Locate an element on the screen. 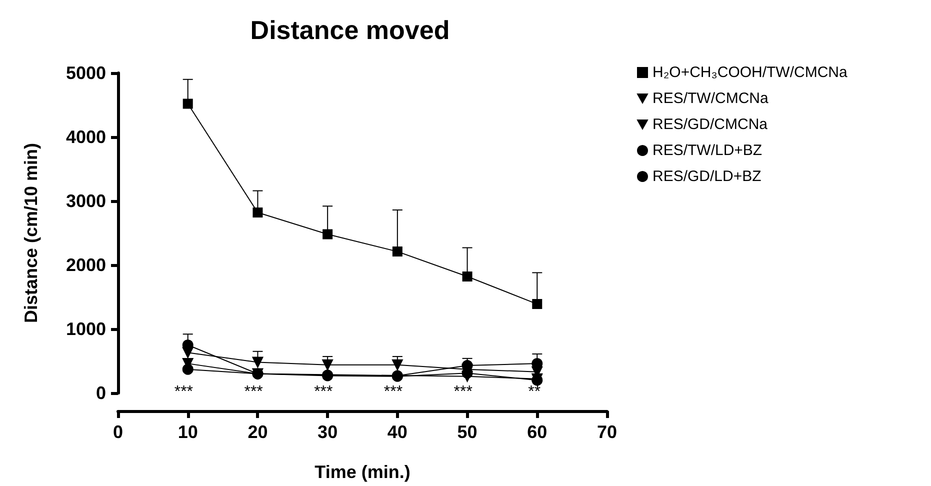  legend-label: RES/TW/LD+BZ is located at coordinates (707, 150).